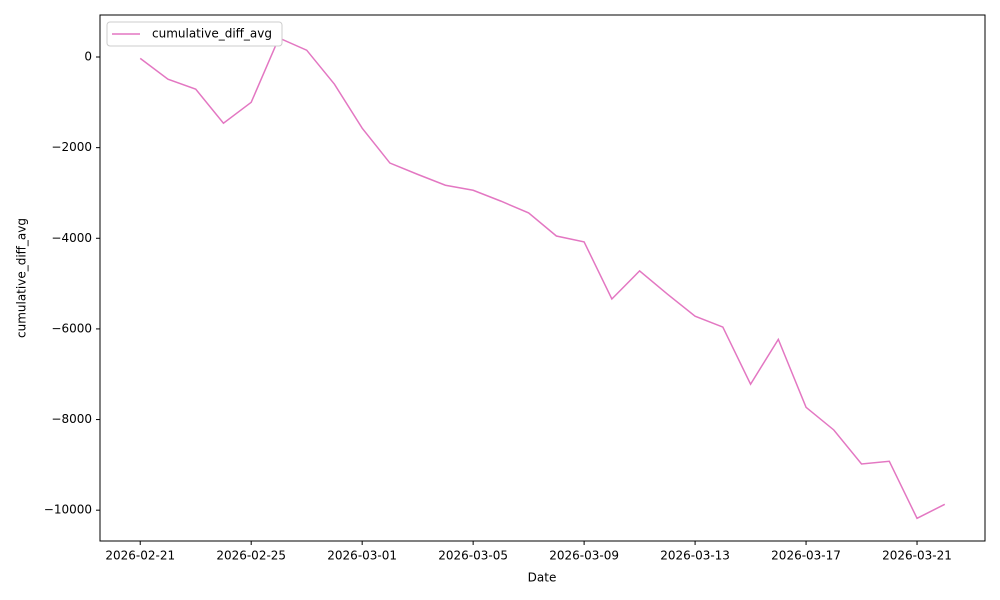 The image size is (1000, 600). Describe the element at coordinates (71, 328) in the screenshot. I see `y-tick-label: −6000` at that location.